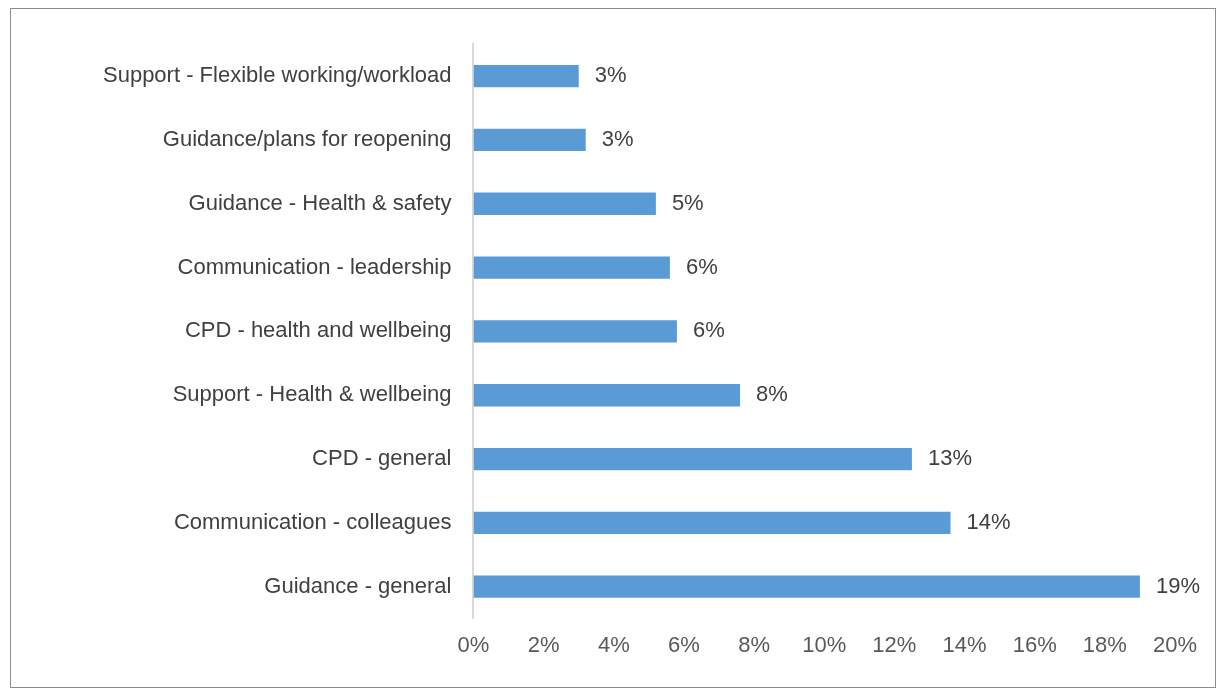 This screenshot has height=689, width=1218. What do you see at coordinates (1104, 644) in the screenshot?
I see `x-tick-label: 18%` at bounding box center [1104, 644].